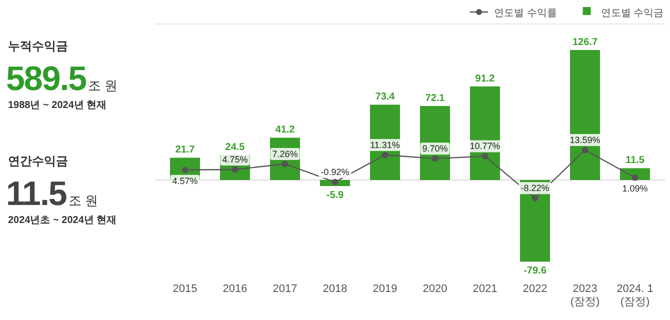 The width and height of the screenshot is (670, 320). I want to click on data-label: 1.09%, so click(635, 189).